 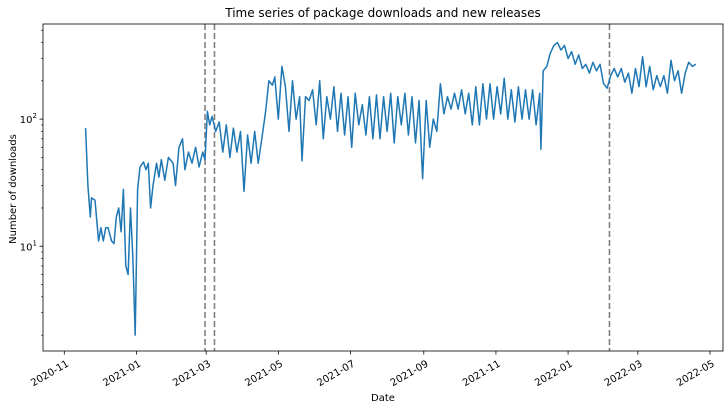 I want to click on y-axis-label: Number of downloads, so click(x=13, y=189).